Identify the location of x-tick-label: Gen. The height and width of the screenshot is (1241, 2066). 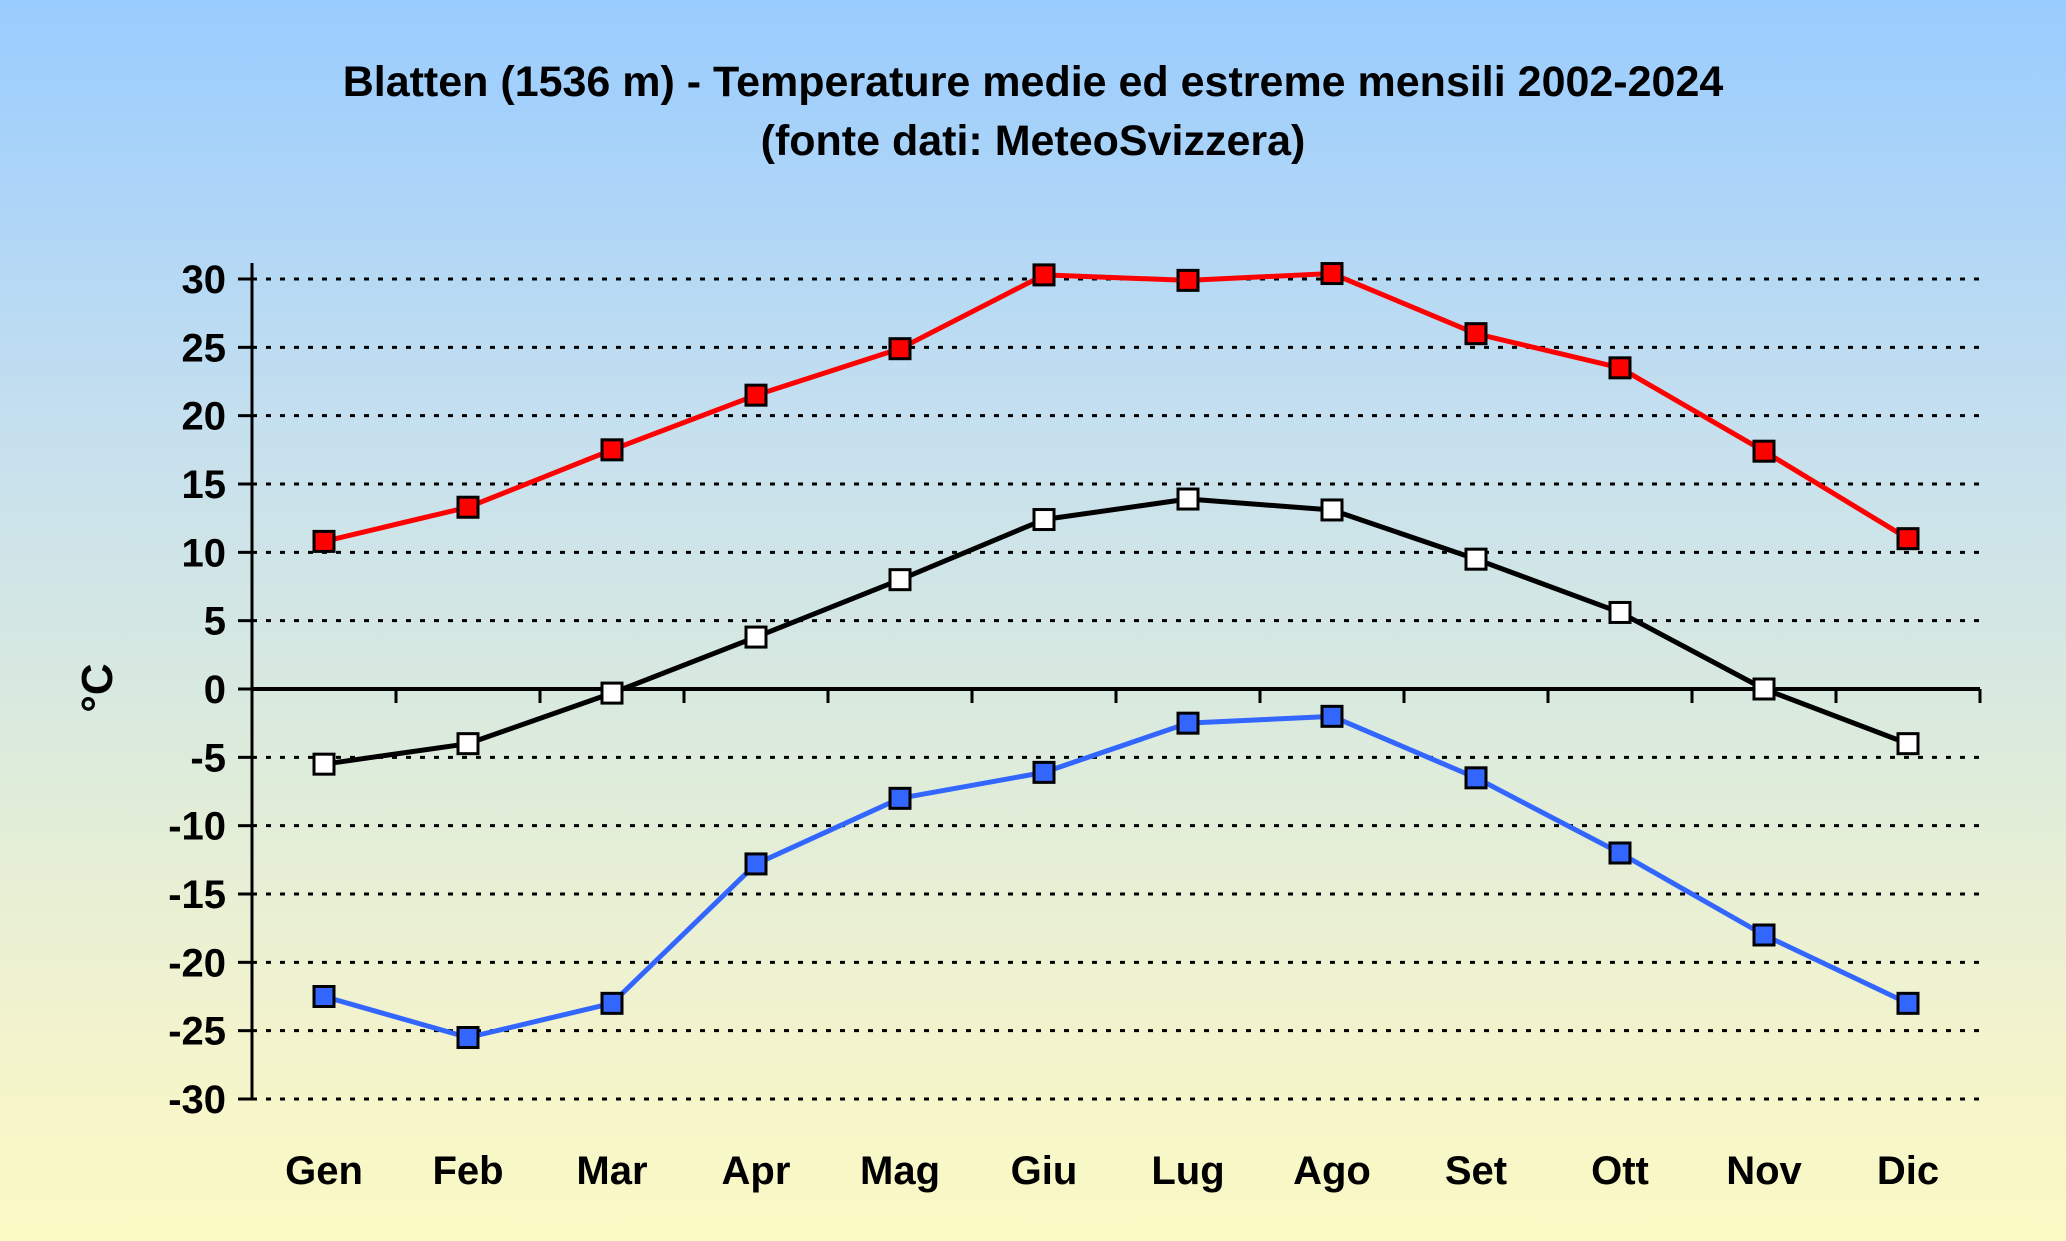
(324, 1171).